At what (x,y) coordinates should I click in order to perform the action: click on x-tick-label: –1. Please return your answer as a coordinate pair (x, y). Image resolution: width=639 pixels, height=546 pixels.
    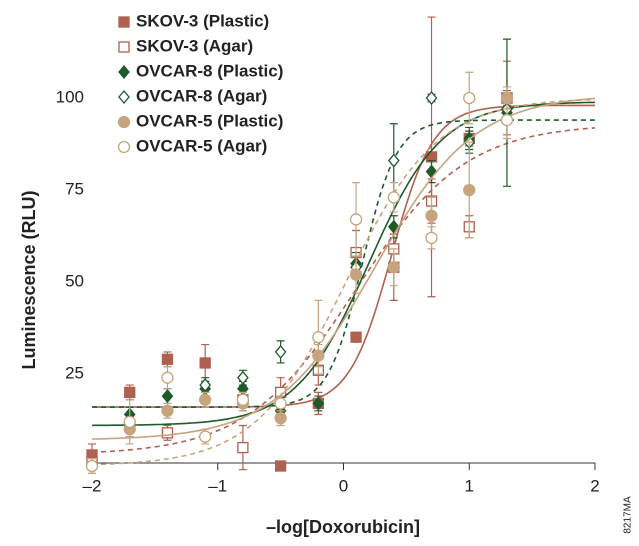
    Looking at the image, I should click on (217, 485).